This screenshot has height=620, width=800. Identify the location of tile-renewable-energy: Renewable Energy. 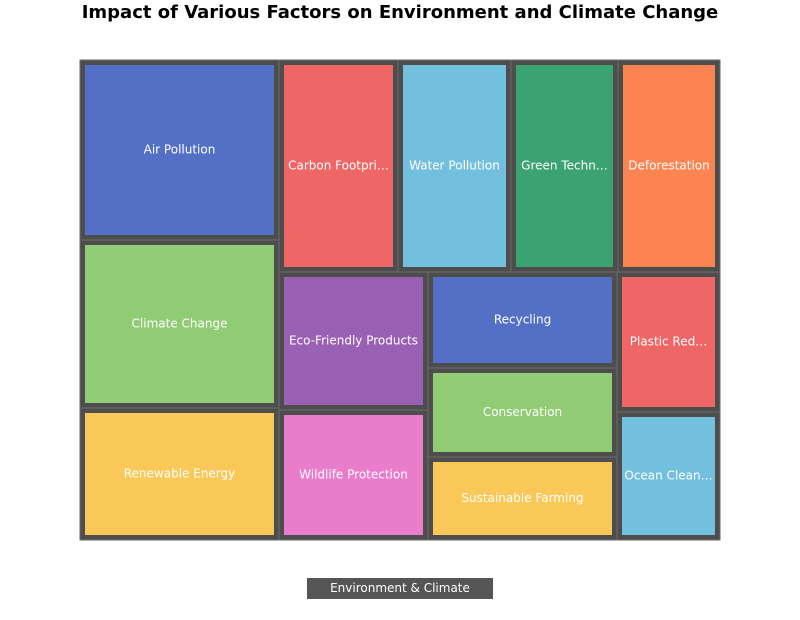
(179, 474).